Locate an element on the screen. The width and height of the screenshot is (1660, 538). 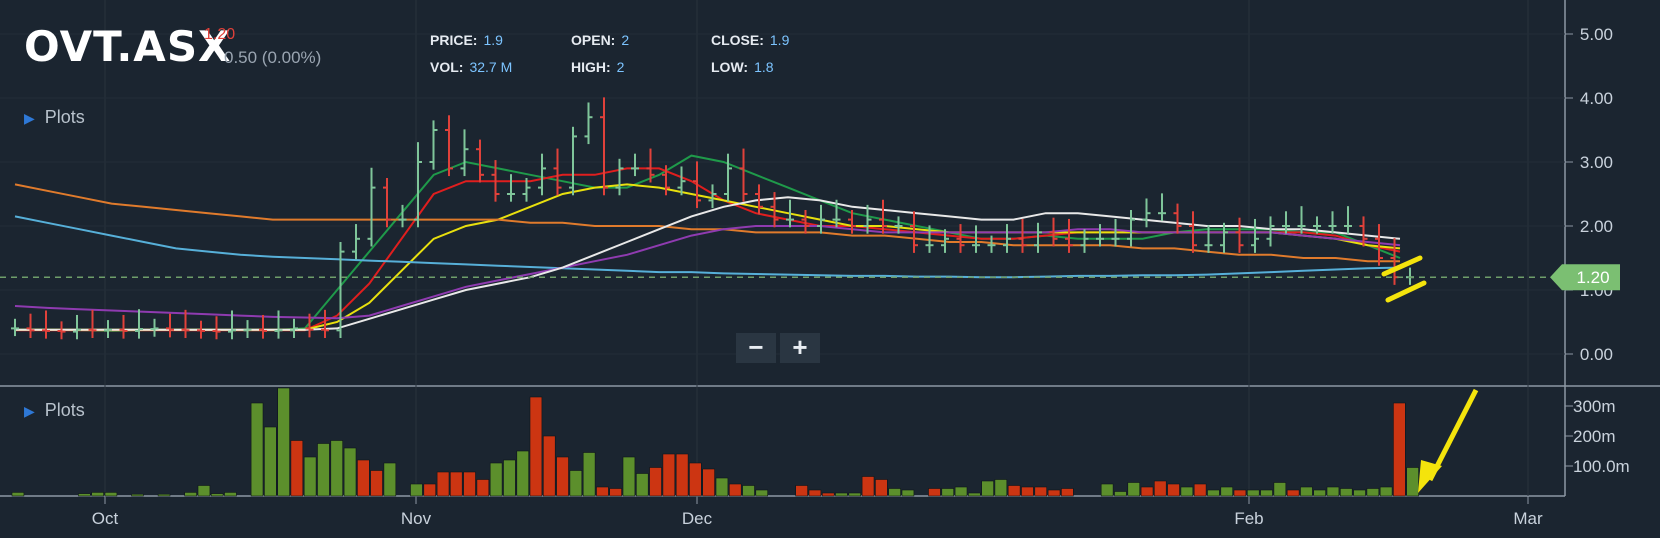
close-key: CLOSE: is located at coordinates (737, 40).